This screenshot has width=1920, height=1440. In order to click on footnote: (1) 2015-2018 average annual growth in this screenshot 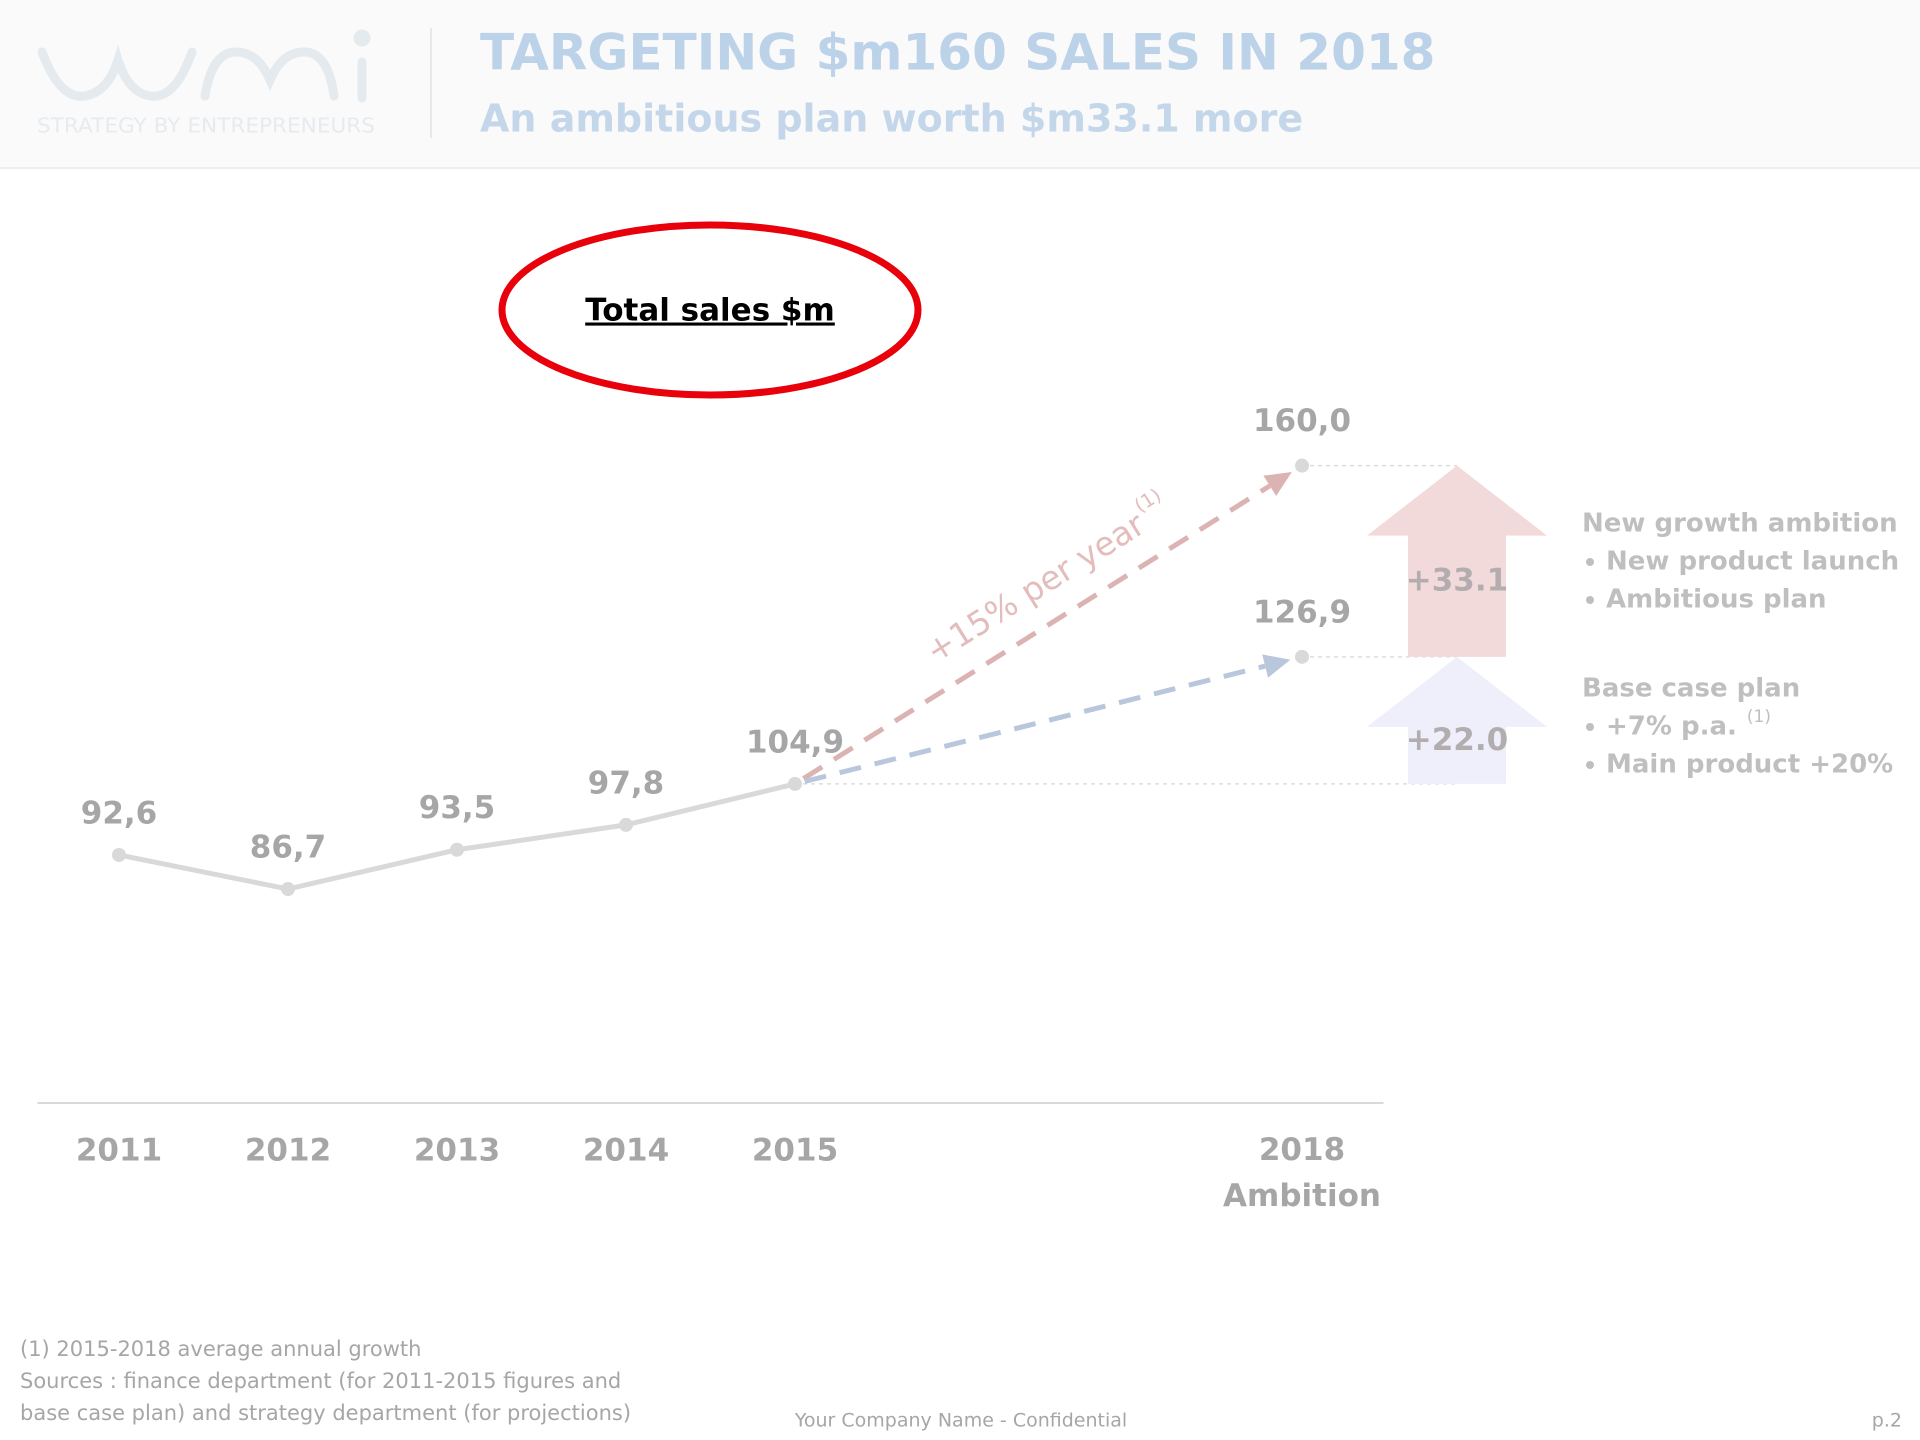, I will do `click(220, 1349)`.